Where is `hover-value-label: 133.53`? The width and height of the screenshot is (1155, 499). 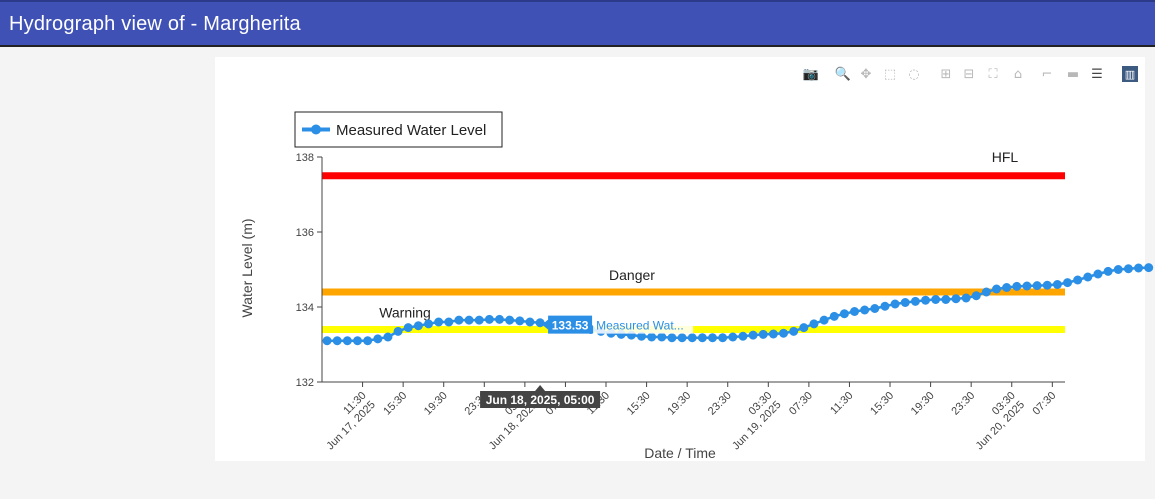
hover-value-label: 133.53 is located at coordinates (570, 326).